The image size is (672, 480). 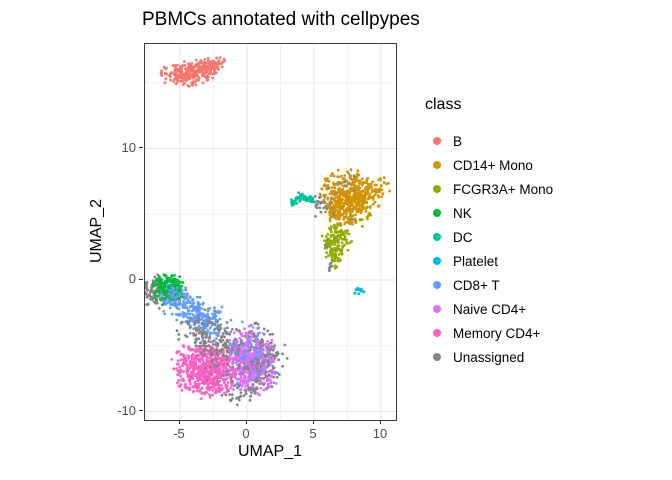 I want to click on legend-item-label: B, so click(x=458, y=141).